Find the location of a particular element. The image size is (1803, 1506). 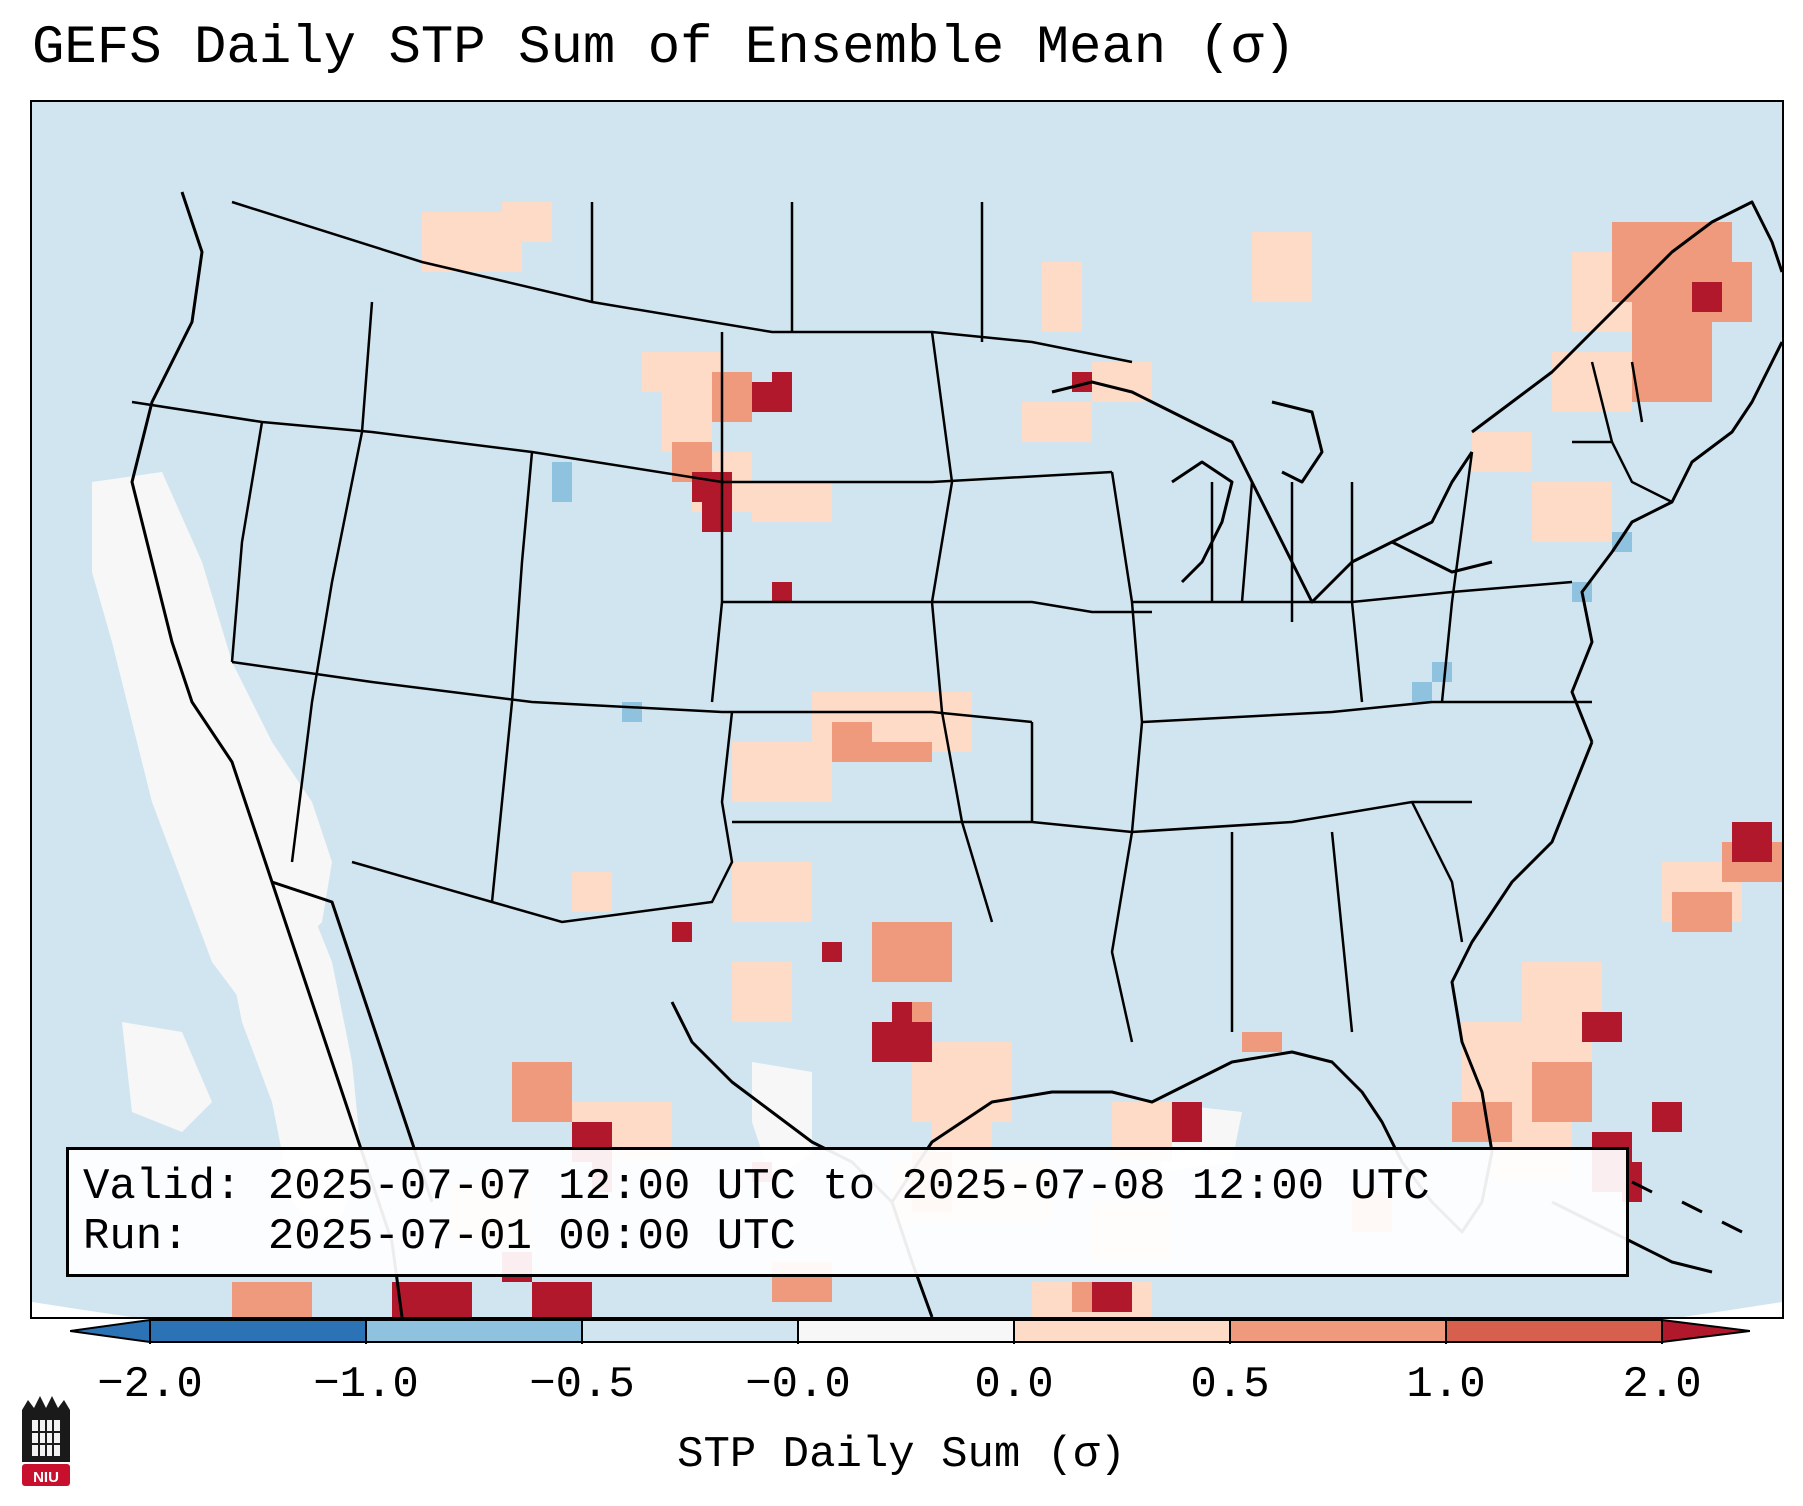

valid-label: Valid: is located at coordinates (162, 1187).